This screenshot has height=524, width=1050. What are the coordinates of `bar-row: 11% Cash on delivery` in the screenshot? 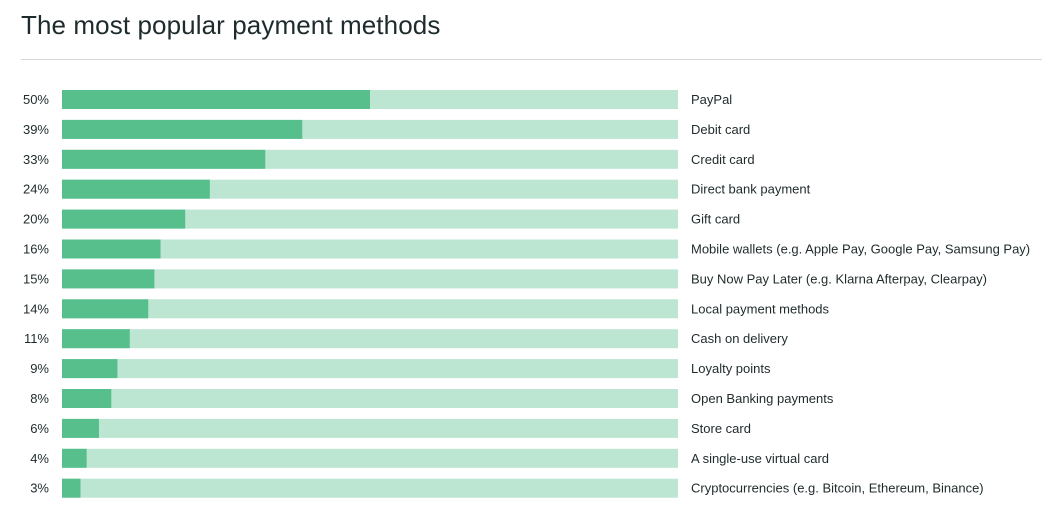 It's located at (406, 339).